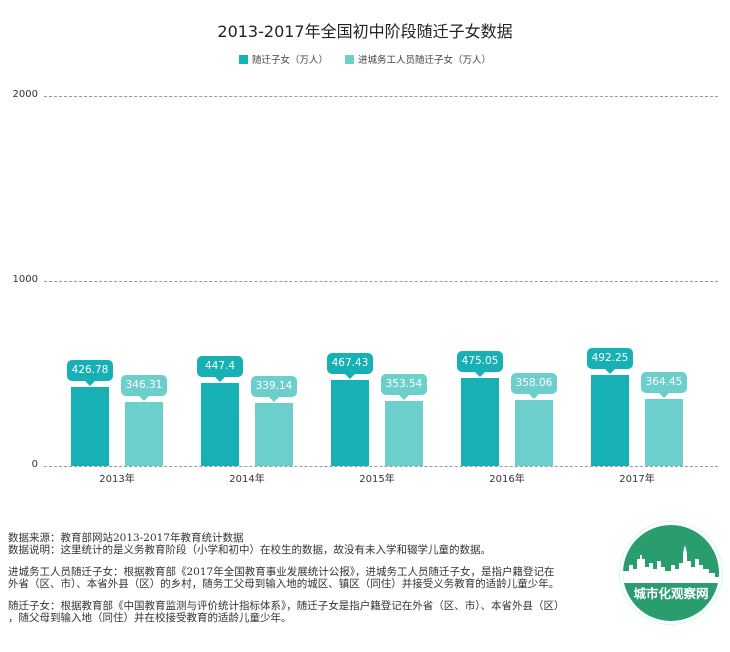  I want to click on legend-item-migrant: 进城务工人员随迁子女（万人）, so click(418, 59).